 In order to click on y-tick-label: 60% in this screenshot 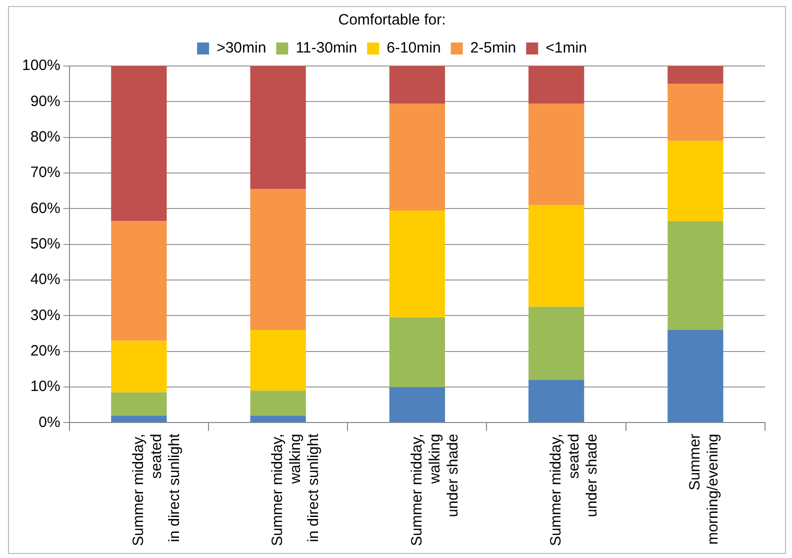, I will do `click(45, 208)`.